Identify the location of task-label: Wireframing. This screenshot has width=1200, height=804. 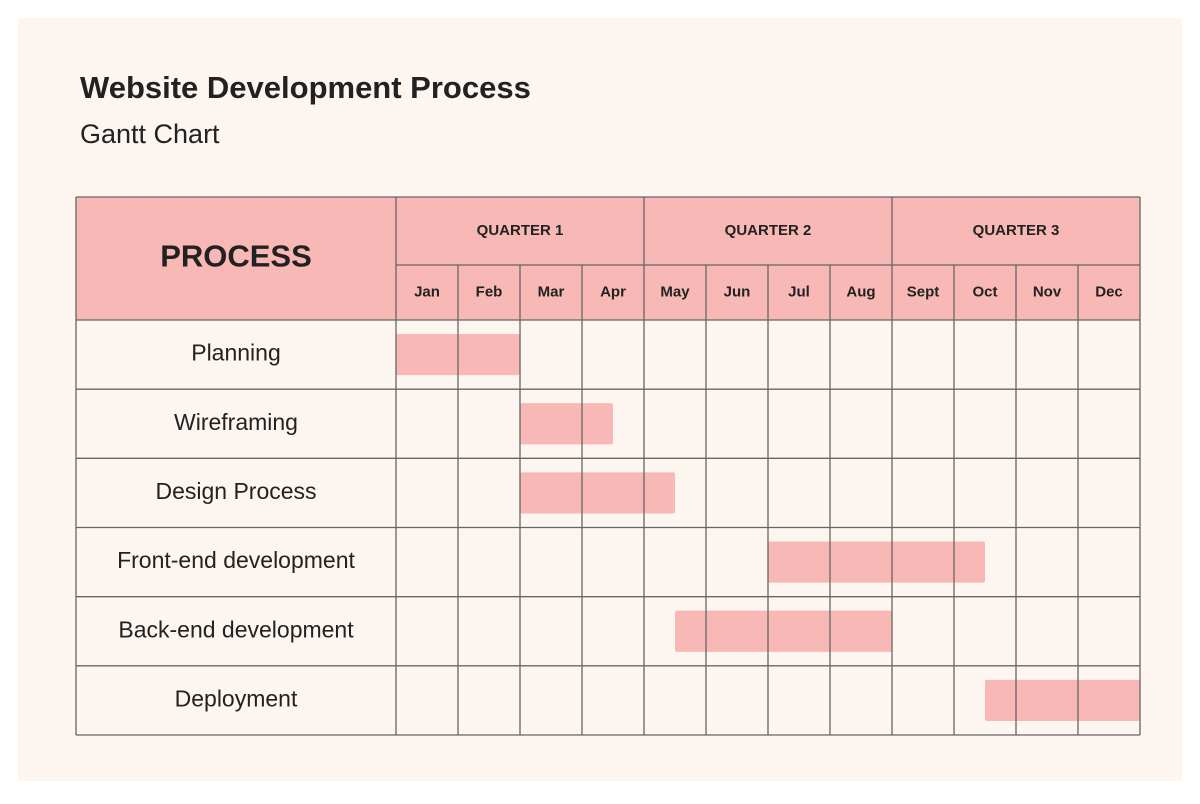
(236, 422).